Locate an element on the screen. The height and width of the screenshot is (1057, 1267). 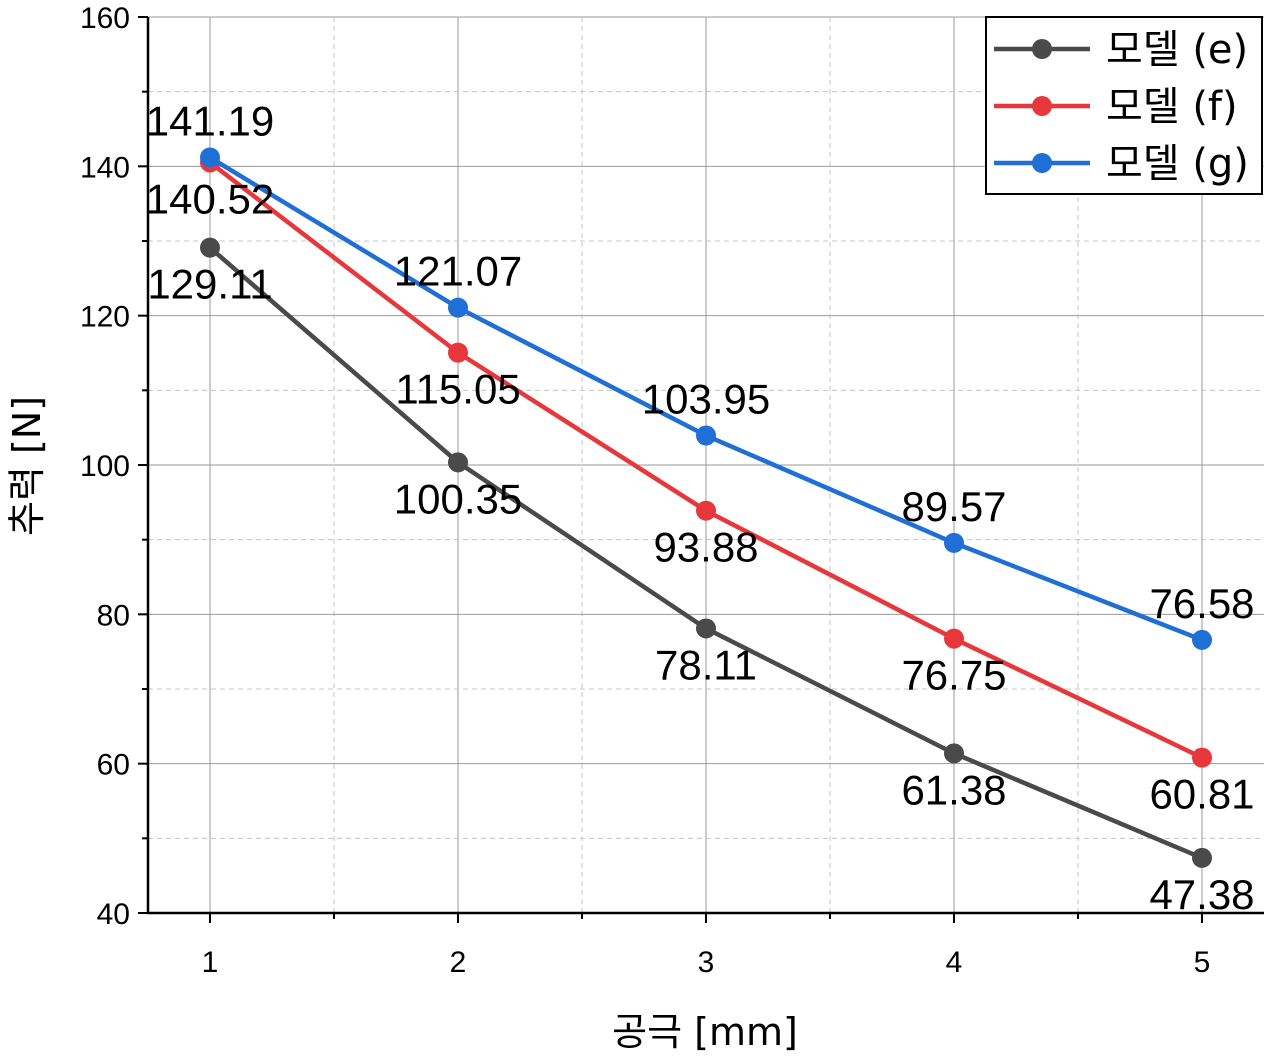
x-tick-label: 1 is located at coordinates (210, 962).